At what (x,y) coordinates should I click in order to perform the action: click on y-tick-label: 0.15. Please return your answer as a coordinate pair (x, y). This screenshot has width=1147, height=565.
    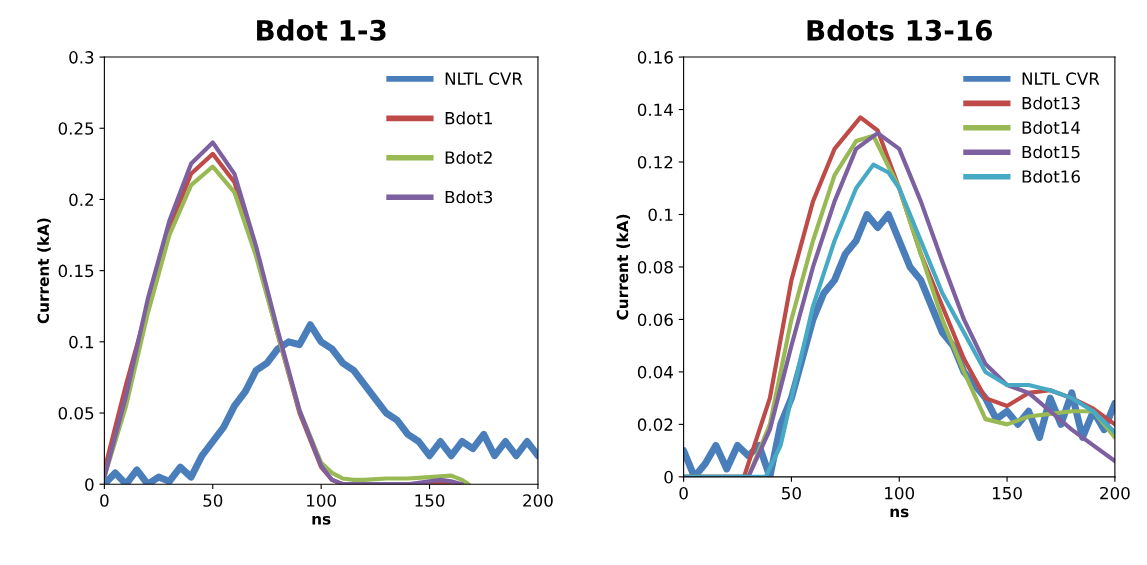
    Looking at the image, I should click on (76, 271).